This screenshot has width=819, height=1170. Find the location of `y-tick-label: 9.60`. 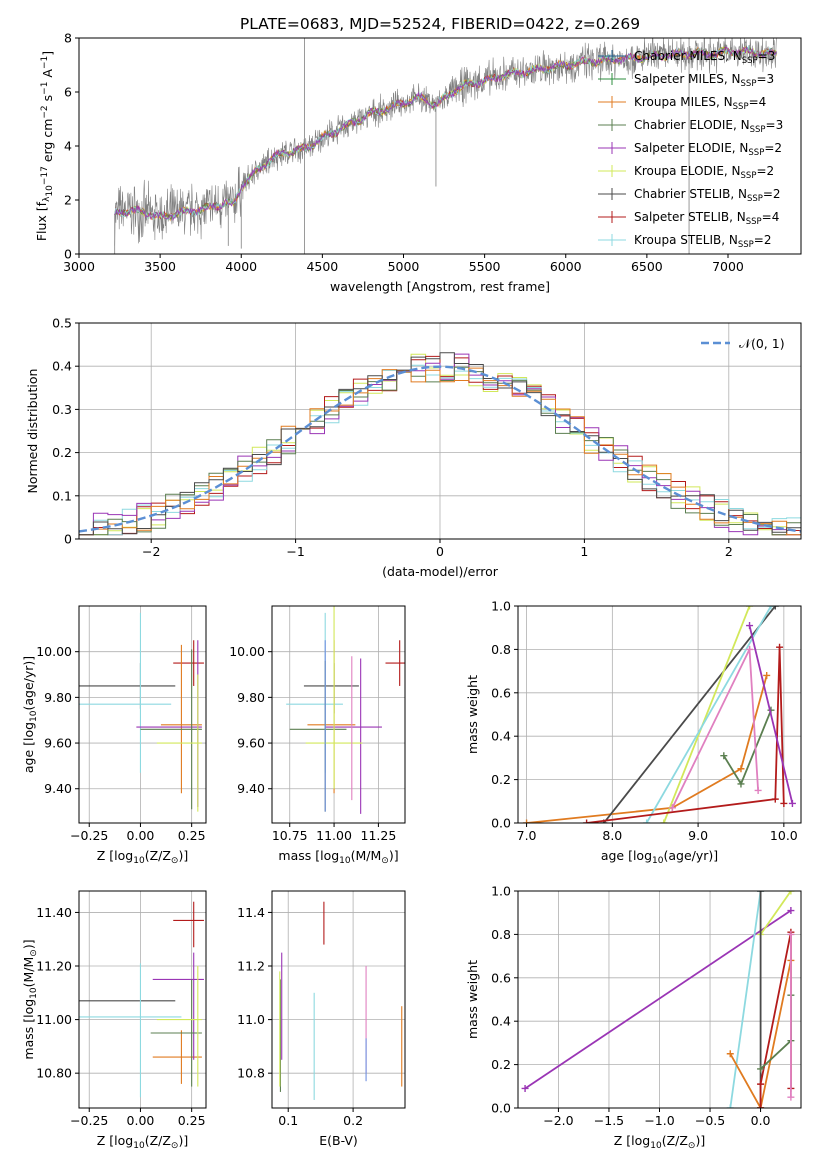

y-tick-label: 9.60 is located at coordinates (58, 743).